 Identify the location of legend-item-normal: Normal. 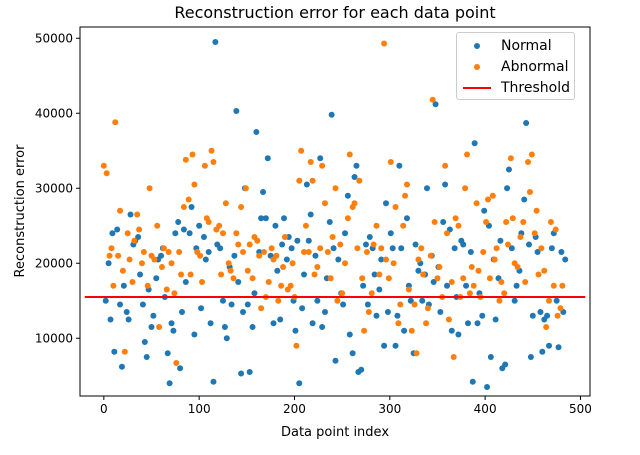
(516, 46).